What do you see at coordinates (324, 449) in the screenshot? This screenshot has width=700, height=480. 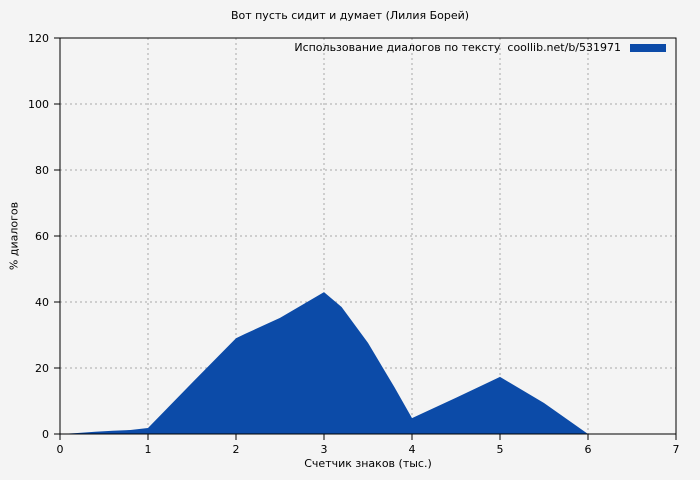 I see `x-tick-label: 3` at bounding box center [324, 449].